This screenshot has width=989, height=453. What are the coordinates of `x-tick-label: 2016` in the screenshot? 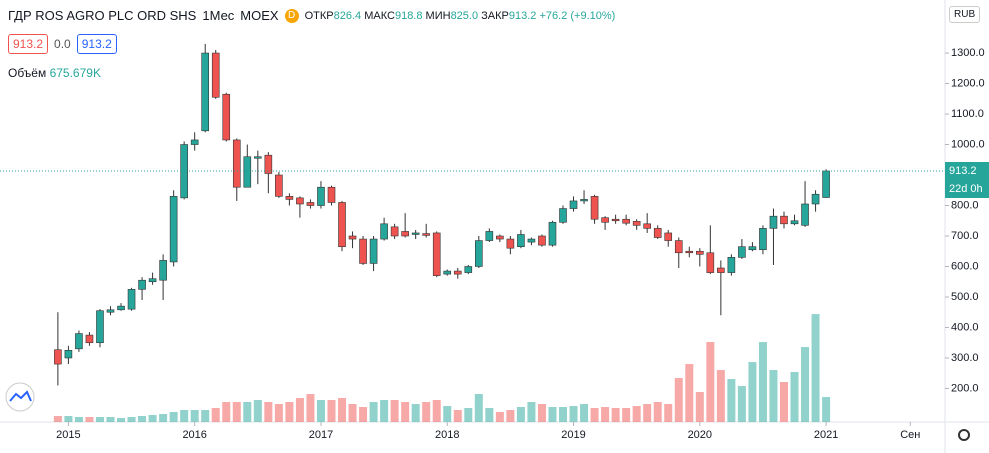 It's located at (194, 435).